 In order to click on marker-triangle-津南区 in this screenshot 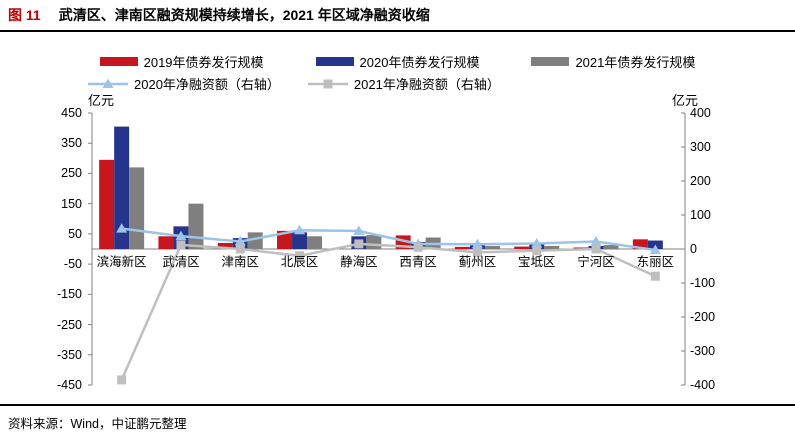, I will do `click(240, 241)`.